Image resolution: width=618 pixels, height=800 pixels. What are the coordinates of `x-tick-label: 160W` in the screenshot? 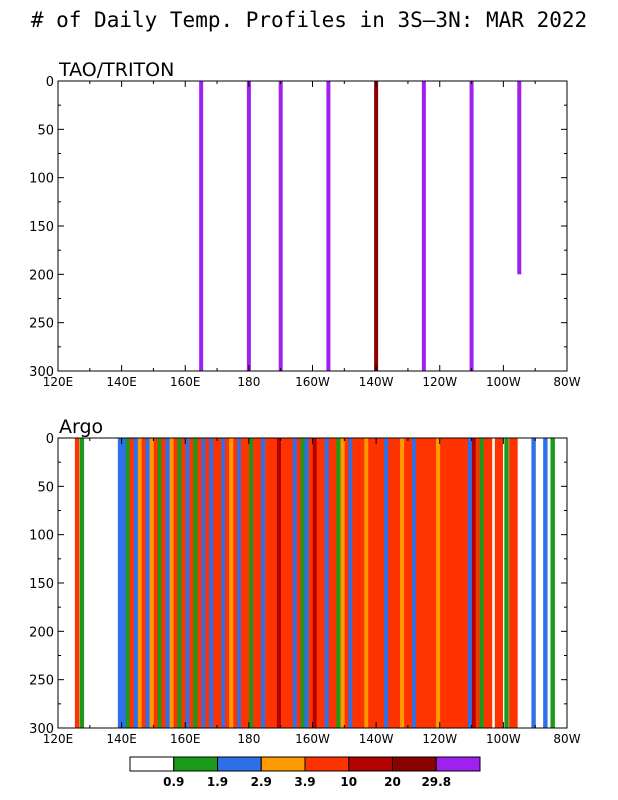 It's located at (312, 739).